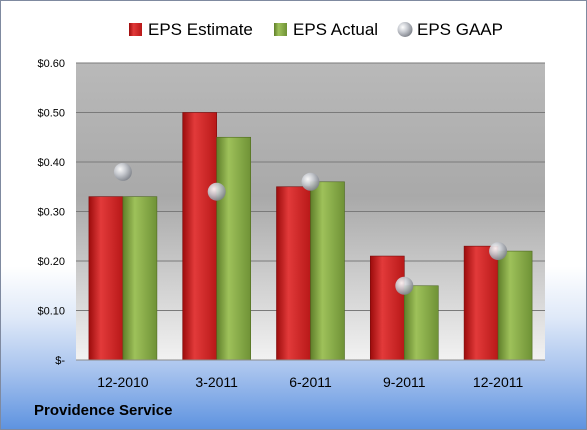 Image resolution: width=587 pixels, height=430 pixels. Describe the element at coordinates (404, 285) in the screenshot. I see `gaap-marker-9-2011` at that location.